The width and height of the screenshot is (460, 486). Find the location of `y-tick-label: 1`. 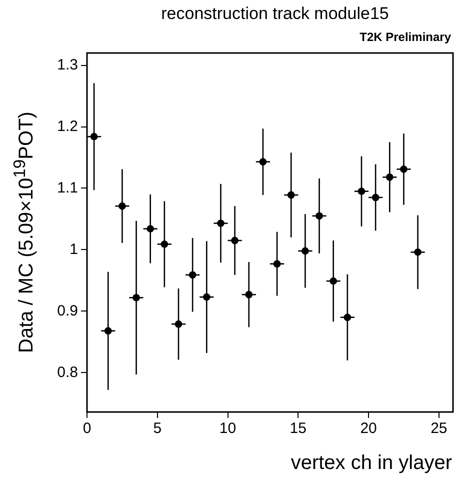

y-tick-label: 1 is located at coordinates (74, 249).